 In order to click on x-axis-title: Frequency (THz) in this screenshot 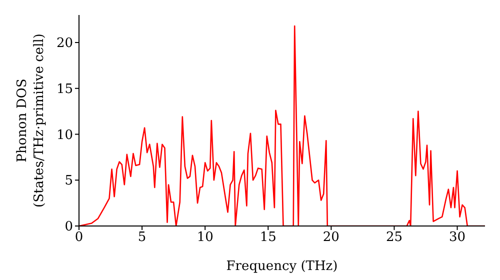, I will do `click(282, 266)`.